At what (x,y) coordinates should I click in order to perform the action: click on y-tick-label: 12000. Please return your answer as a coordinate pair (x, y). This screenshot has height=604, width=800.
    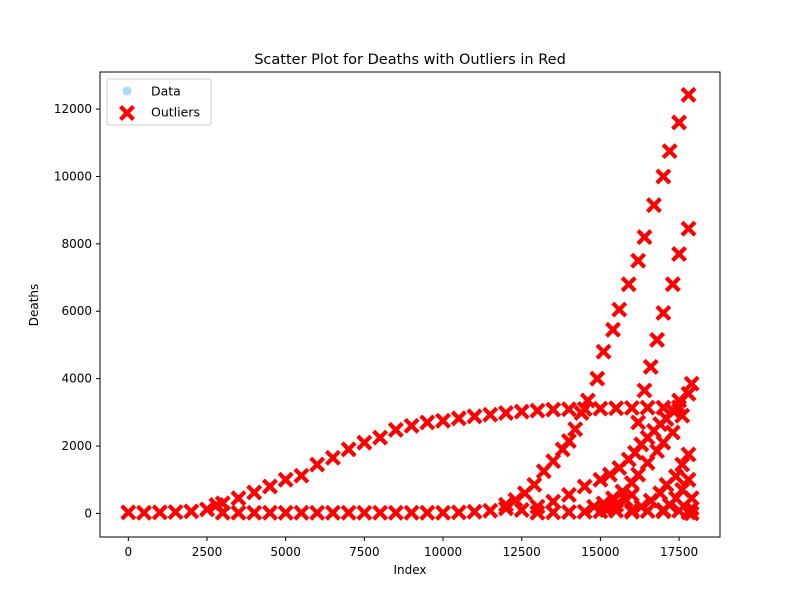
    Looking at the image, I should click on (73, 109).